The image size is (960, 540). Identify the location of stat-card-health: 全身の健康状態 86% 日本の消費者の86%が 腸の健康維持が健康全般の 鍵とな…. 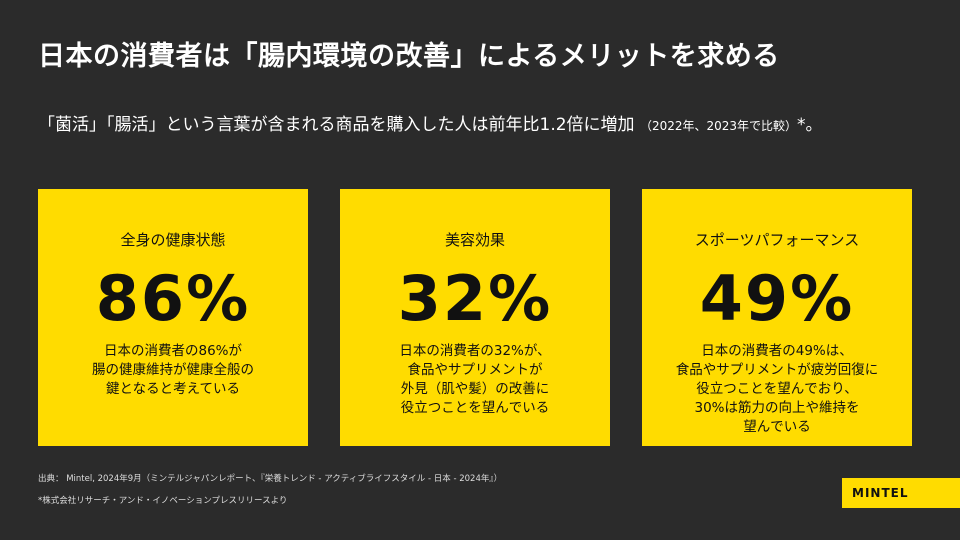
(173, 317).